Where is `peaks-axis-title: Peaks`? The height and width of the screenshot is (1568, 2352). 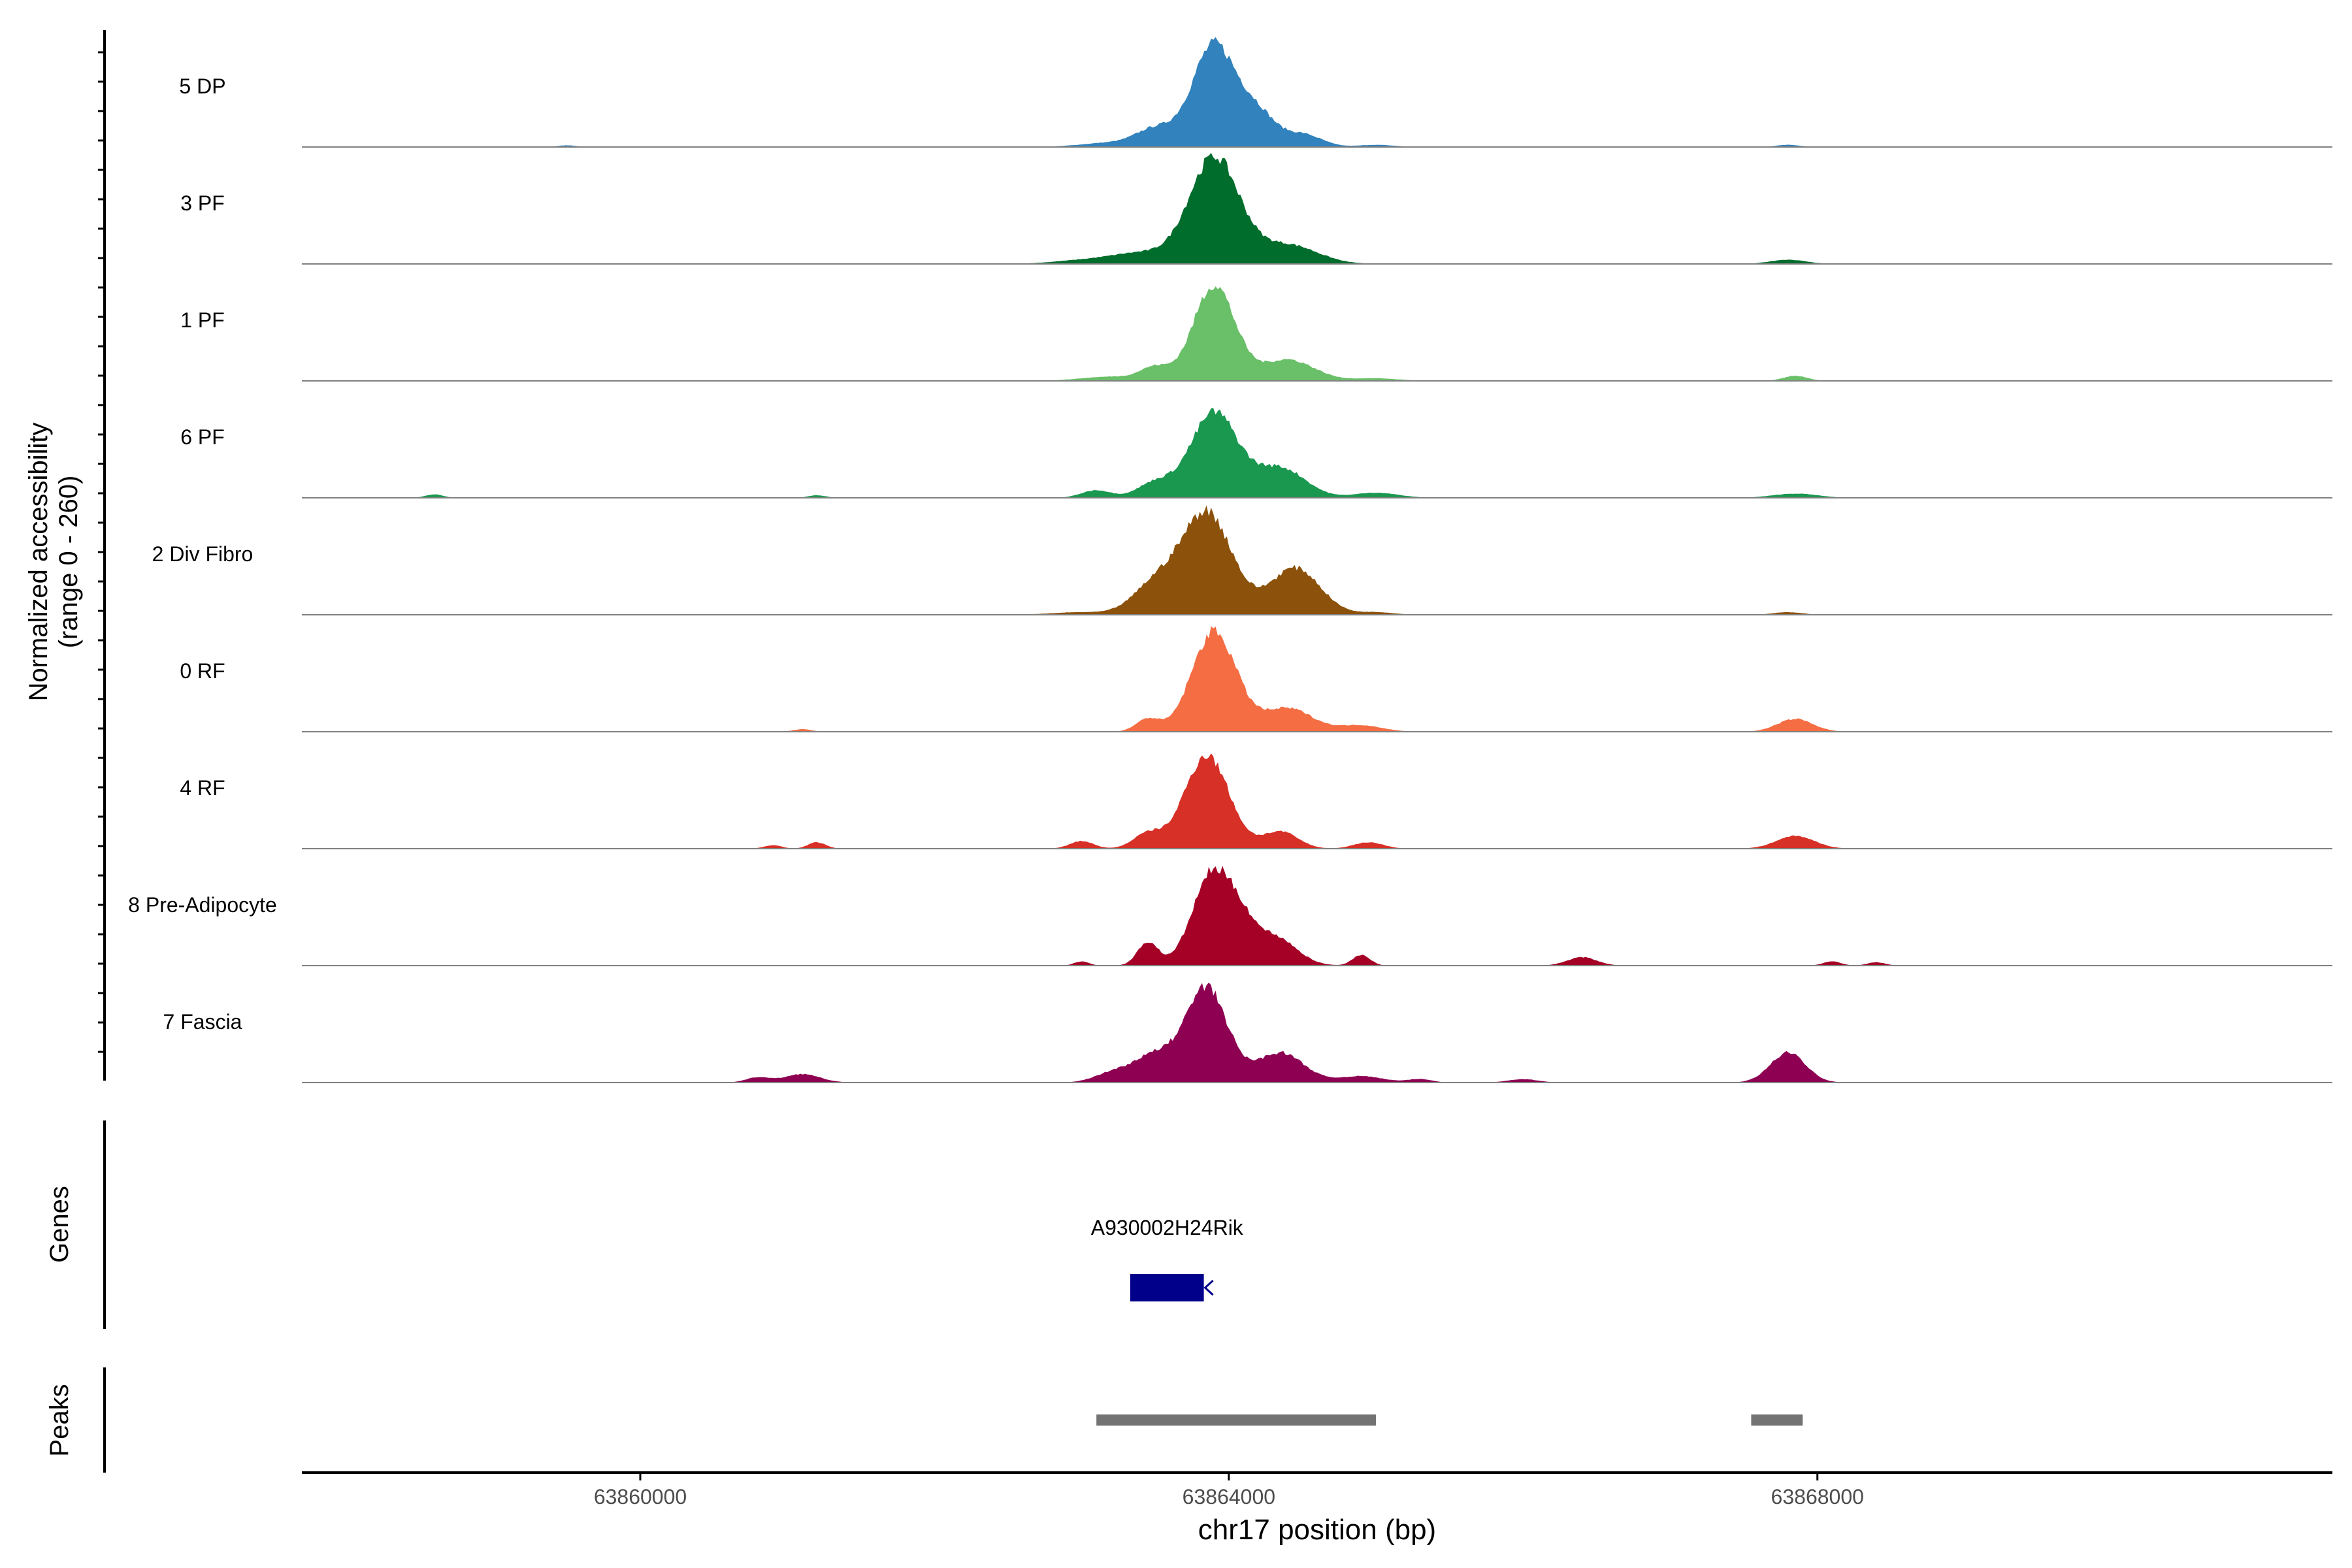
peaks-axis-title: Peaks is located at coordinates (59, 1420).